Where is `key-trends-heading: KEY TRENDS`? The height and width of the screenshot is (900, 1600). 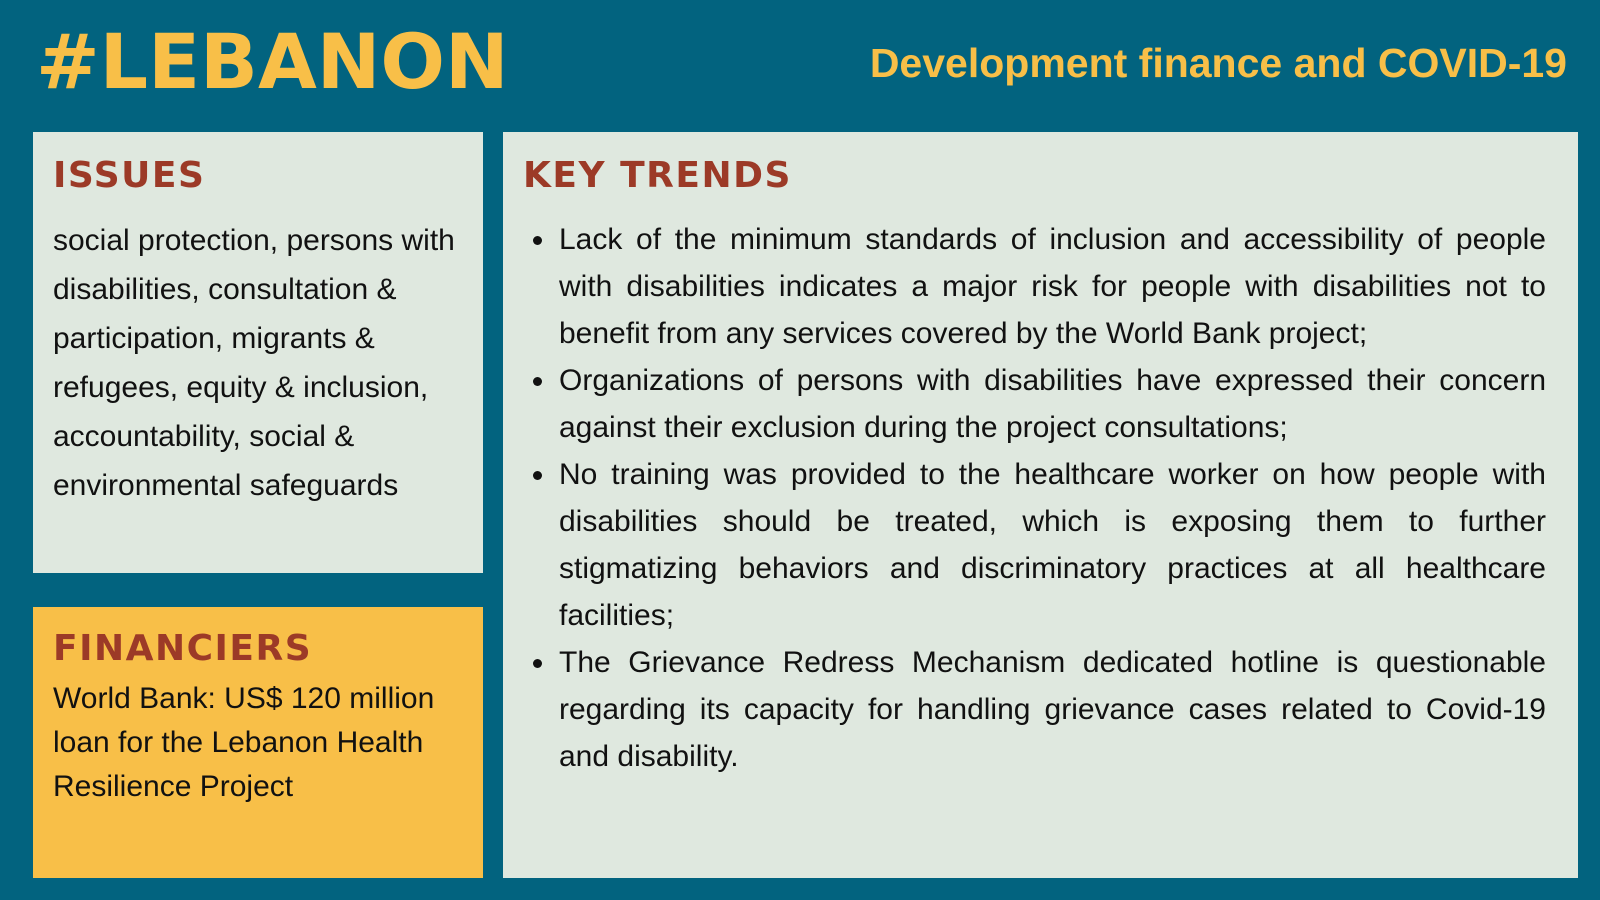 key-trends-heading: KEY TRENDS is located at coordinates (657, 175).